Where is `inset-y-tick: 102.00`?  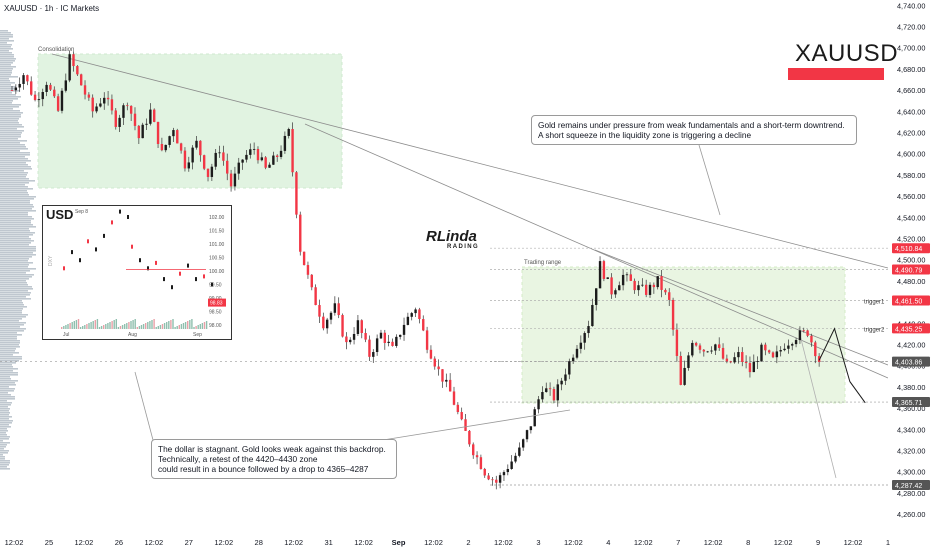
inset-y-tick: 102.00 is located at coordinates (217, 218).